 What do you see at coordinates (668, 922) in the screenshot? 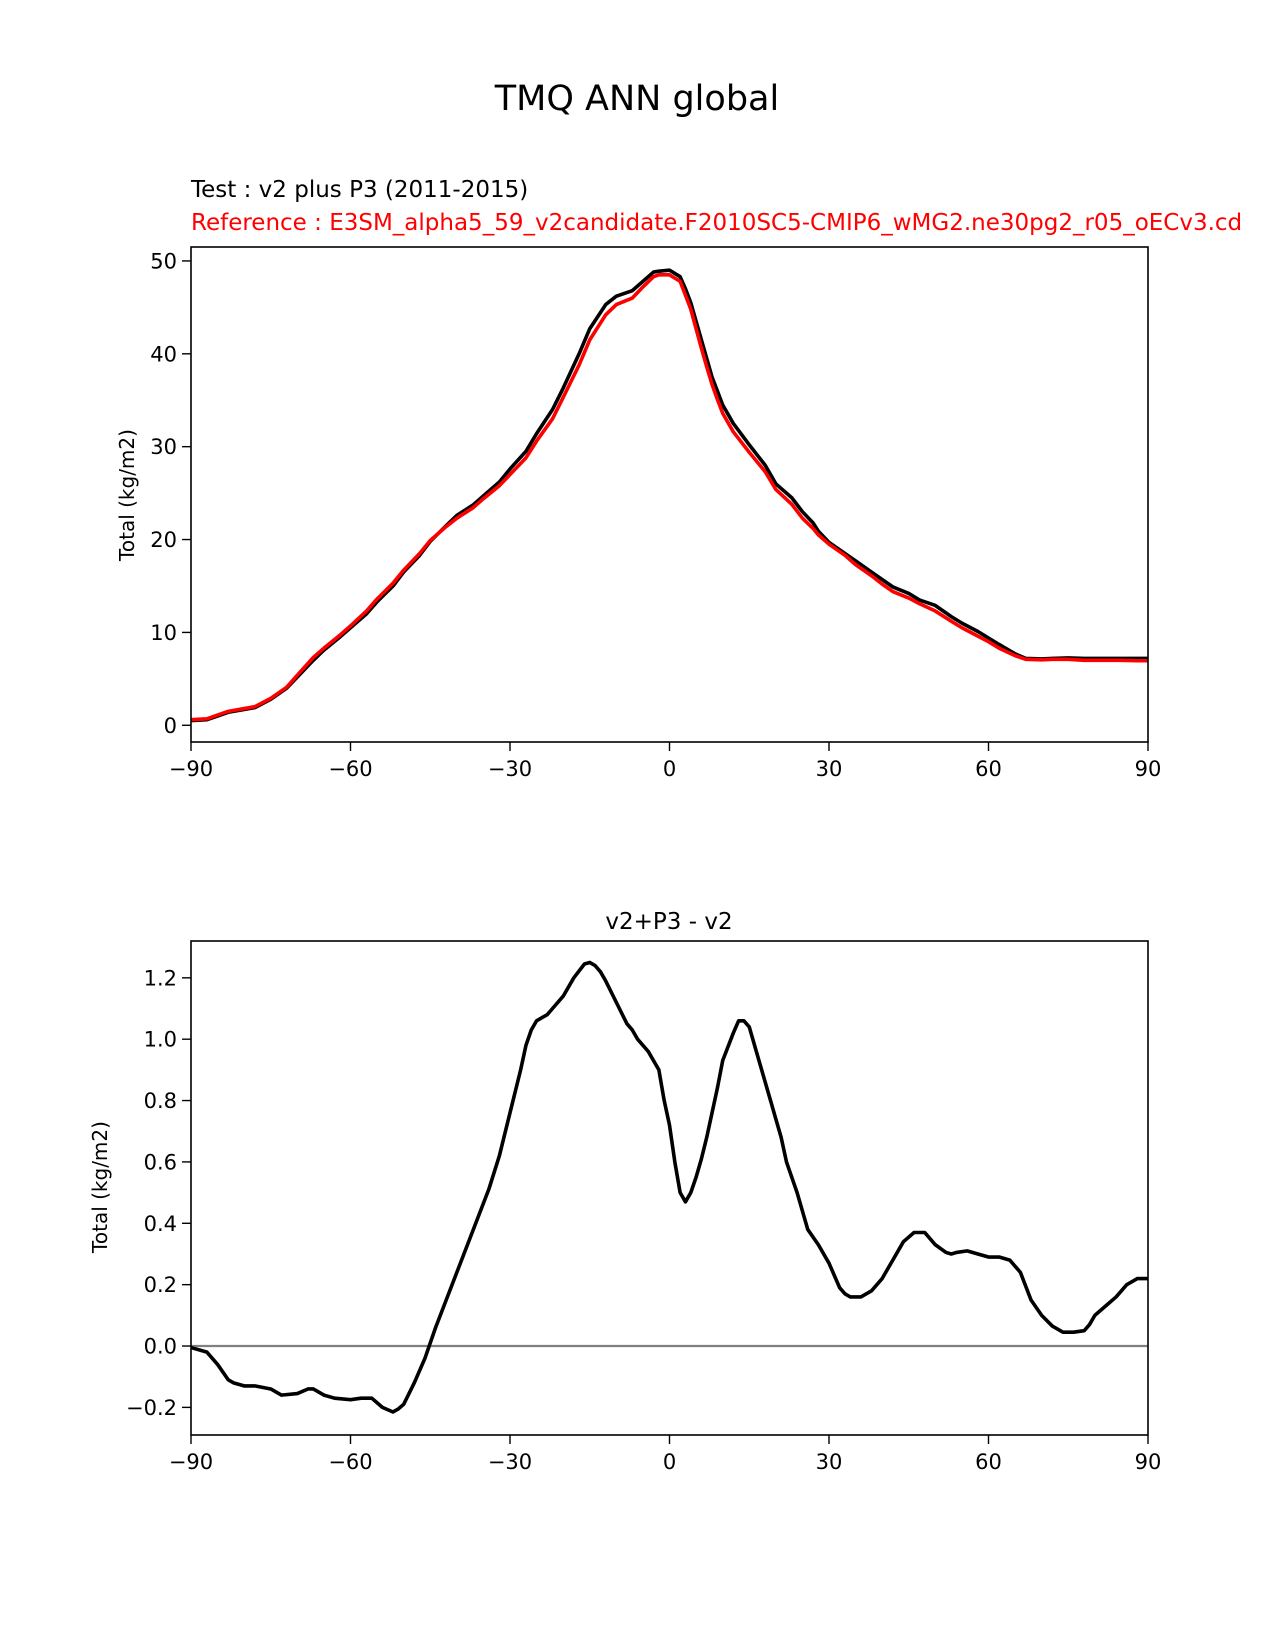
I see `diff-title: v2+P3 - v2` at bounding box center [668, 922].